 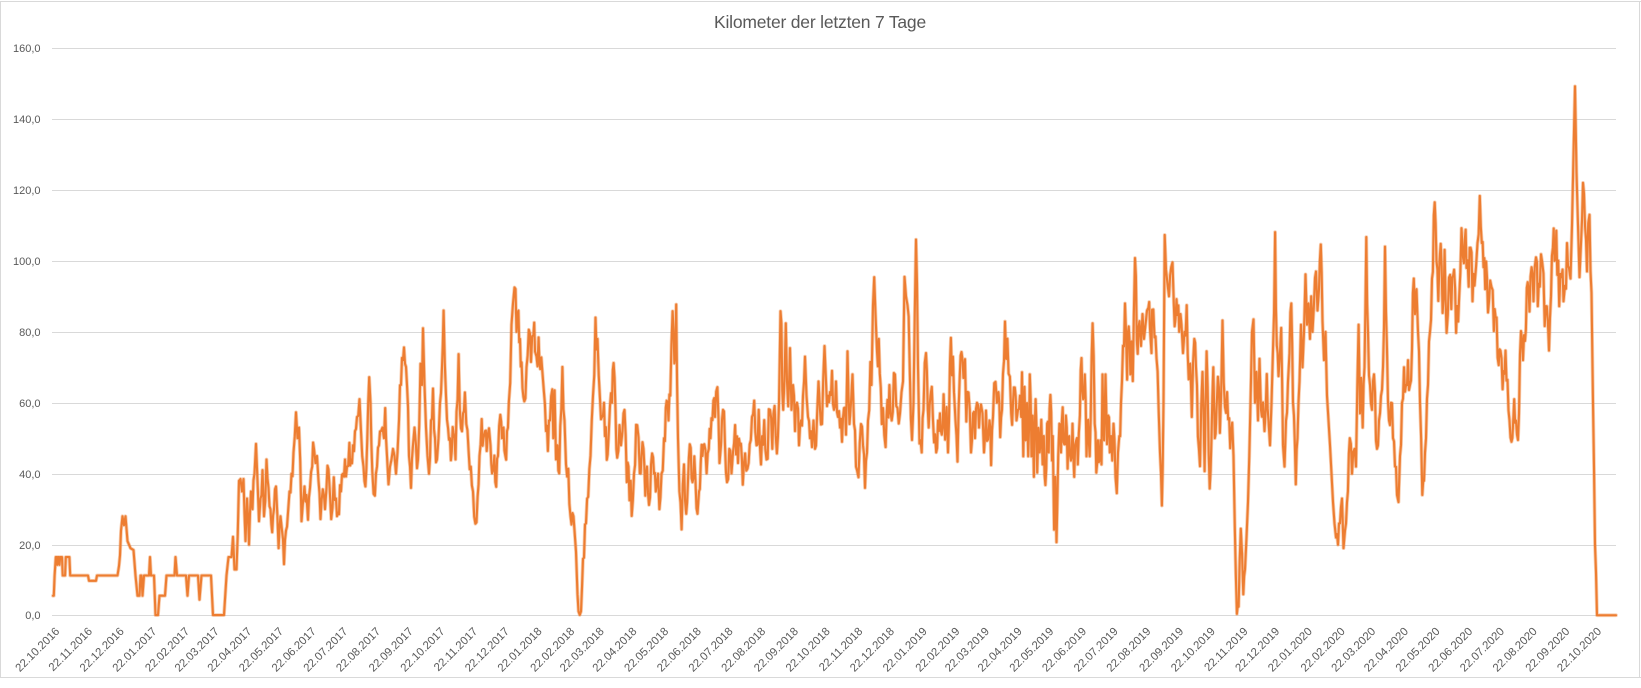 What do you see at coordinates (27, 49) in the screenshot?
I see `svg-text: 160,0` at bounding box center [27, 49].